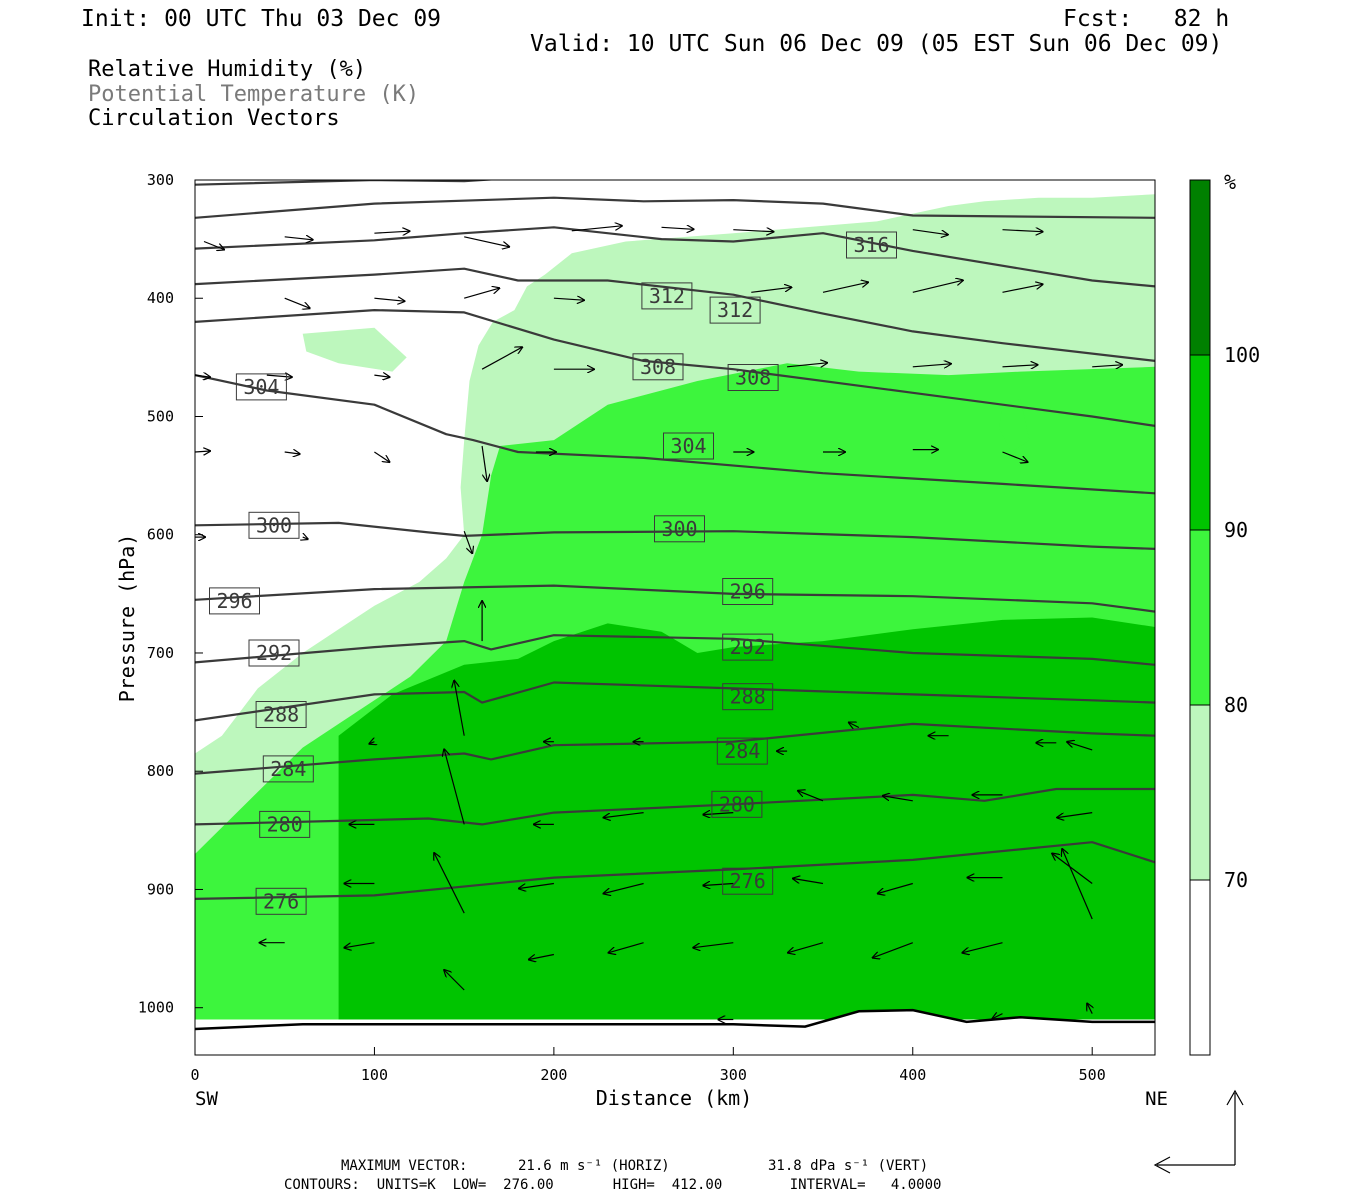 Image resolution: width=1350 pixels, height=1200 pixels. Describe the element at coordinates (1236, 530) in the screenshot. I see `colorbar-label: 90` at that location.